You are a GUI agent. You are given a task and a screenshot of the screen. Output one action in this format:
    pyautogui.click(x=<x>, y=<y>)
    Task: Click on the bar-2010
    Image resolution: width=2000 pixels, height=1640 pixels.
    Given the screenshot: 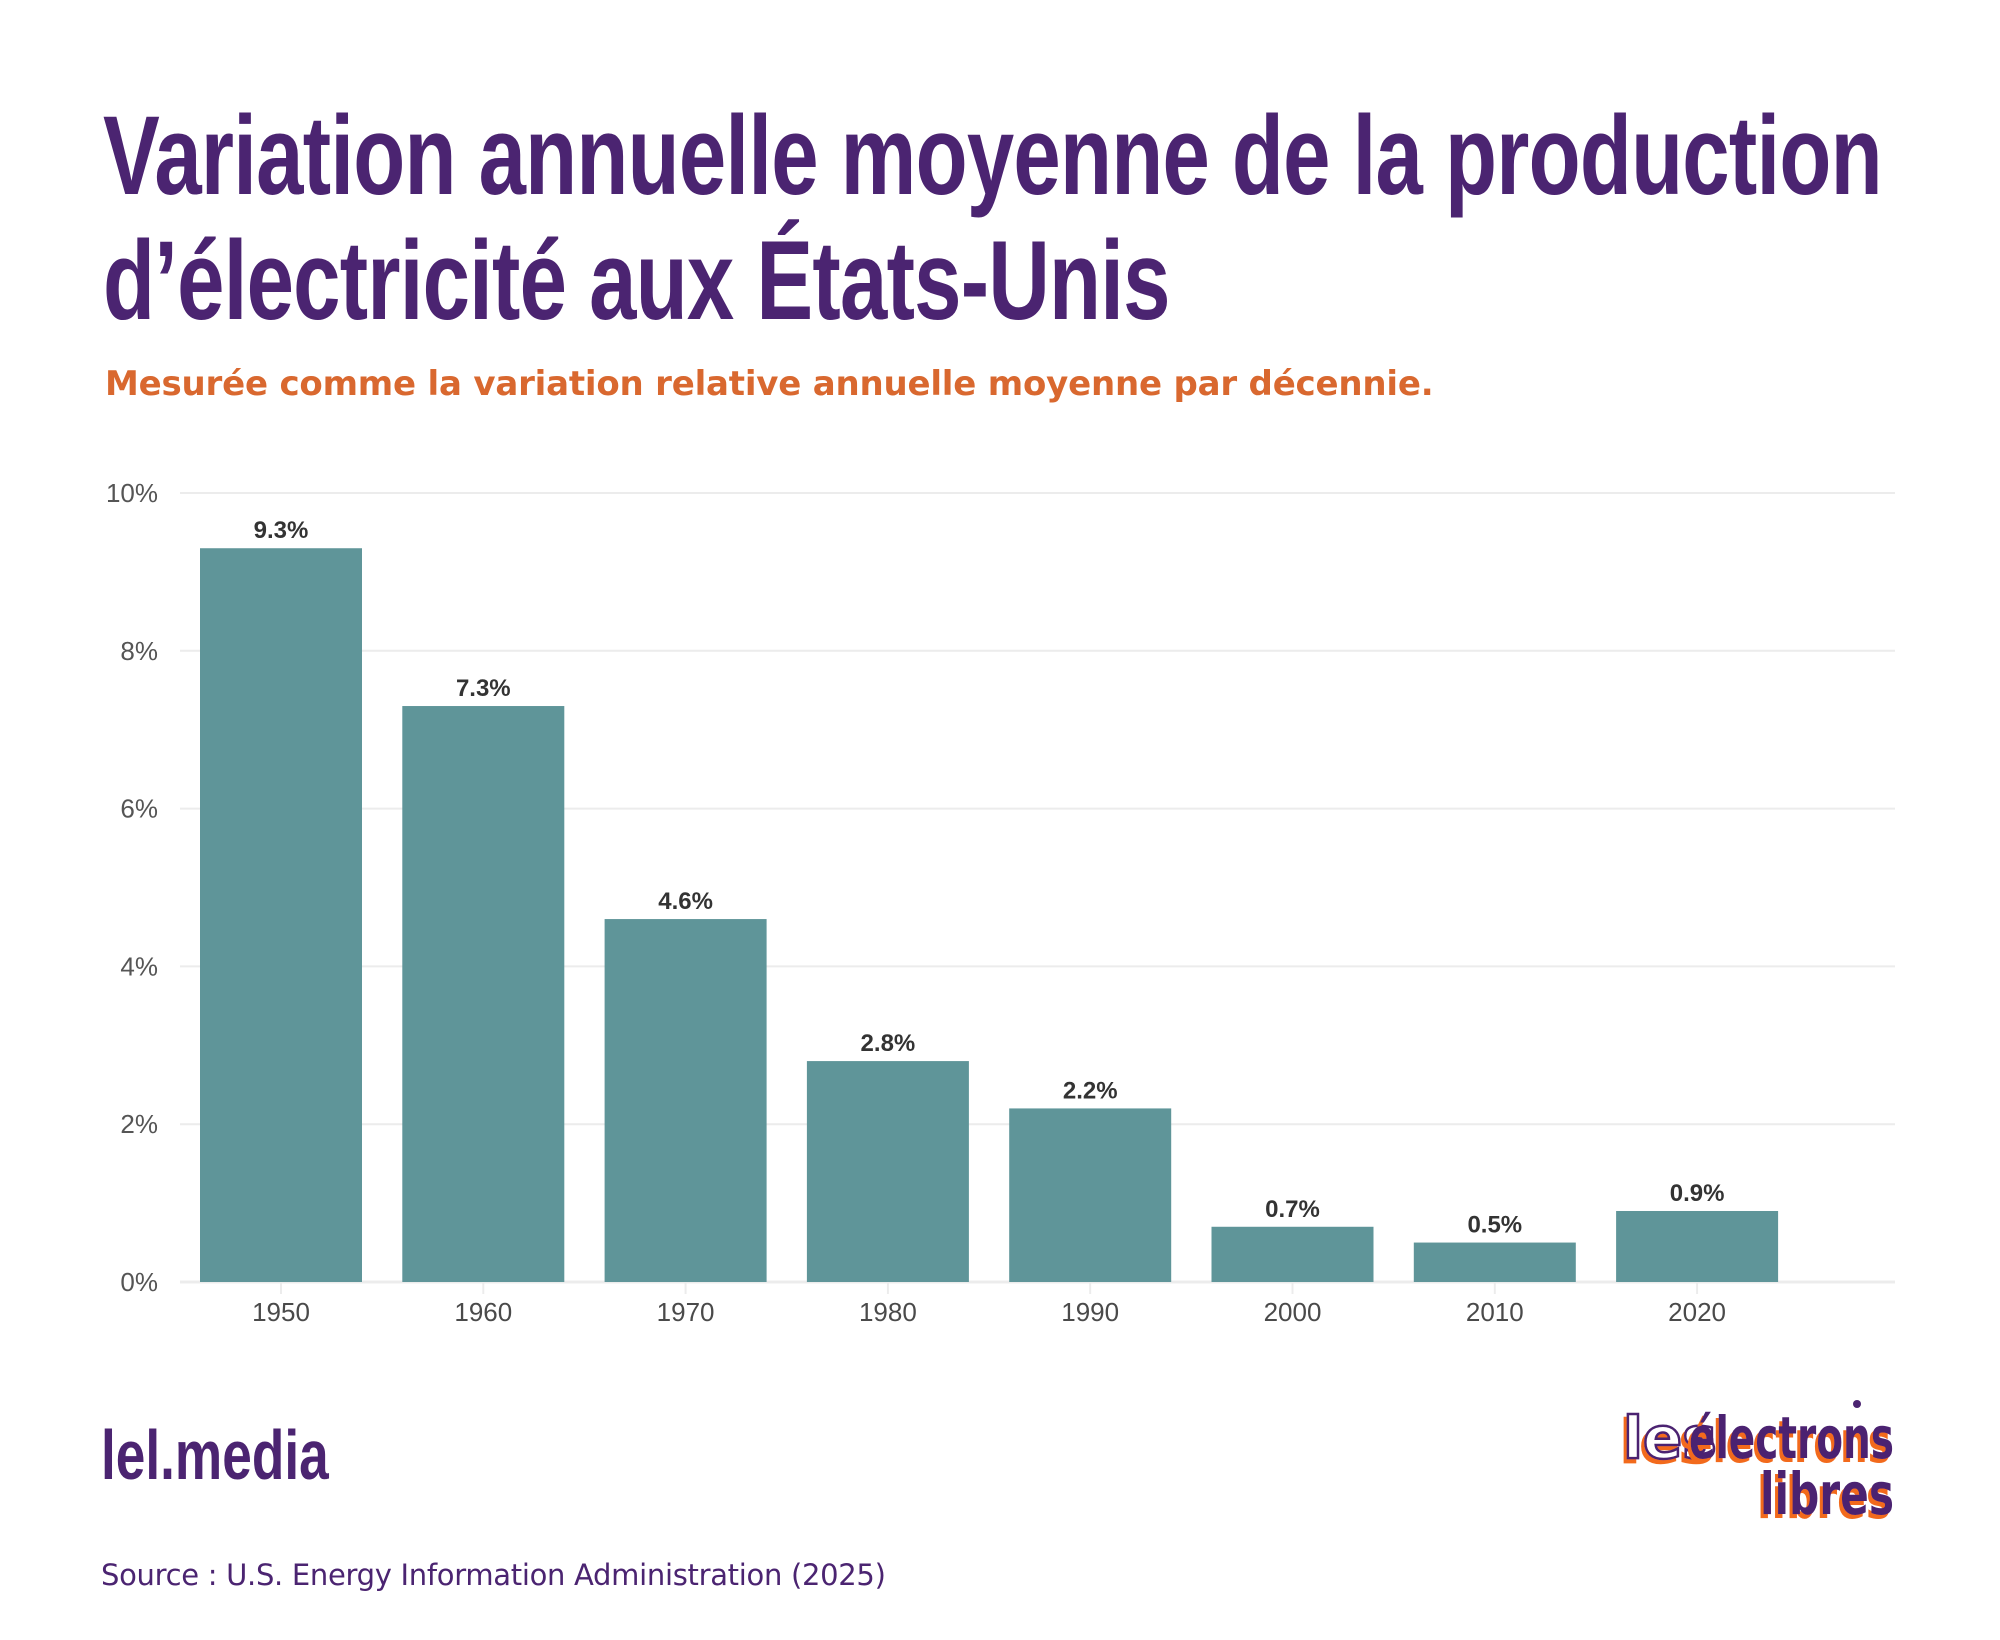 What is the action you would take?
    pyautogui.click(x=1494, y=1262)
    